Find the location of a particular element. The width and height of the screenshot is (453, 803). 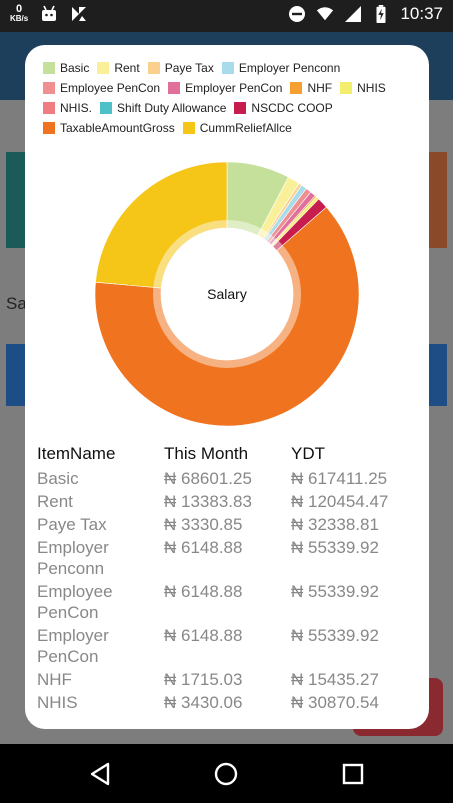

row-item-name: Employee PenCon is located at coordinates (75, 602).